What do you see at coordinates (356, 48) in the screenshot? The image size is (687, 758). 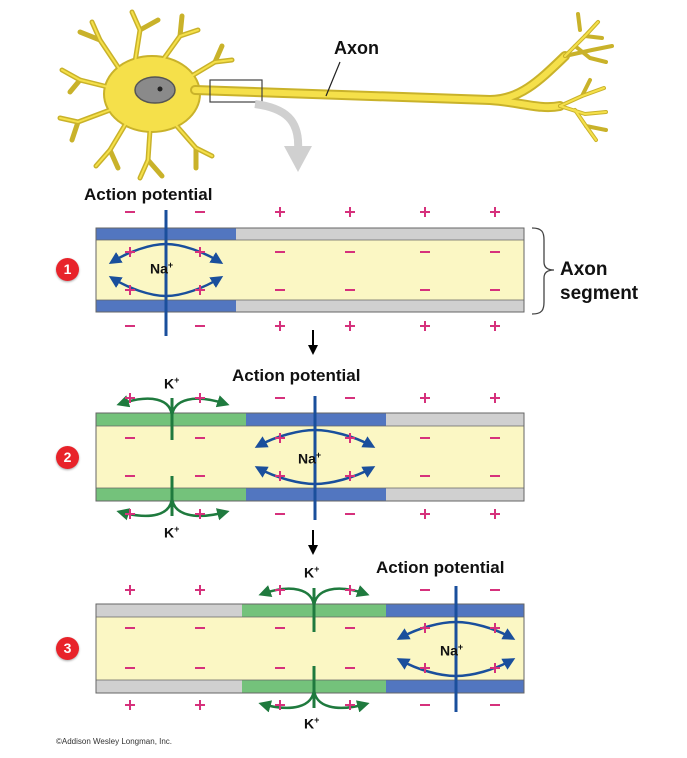 I see `axon-label: Axon` at bounding box center [356, 48].